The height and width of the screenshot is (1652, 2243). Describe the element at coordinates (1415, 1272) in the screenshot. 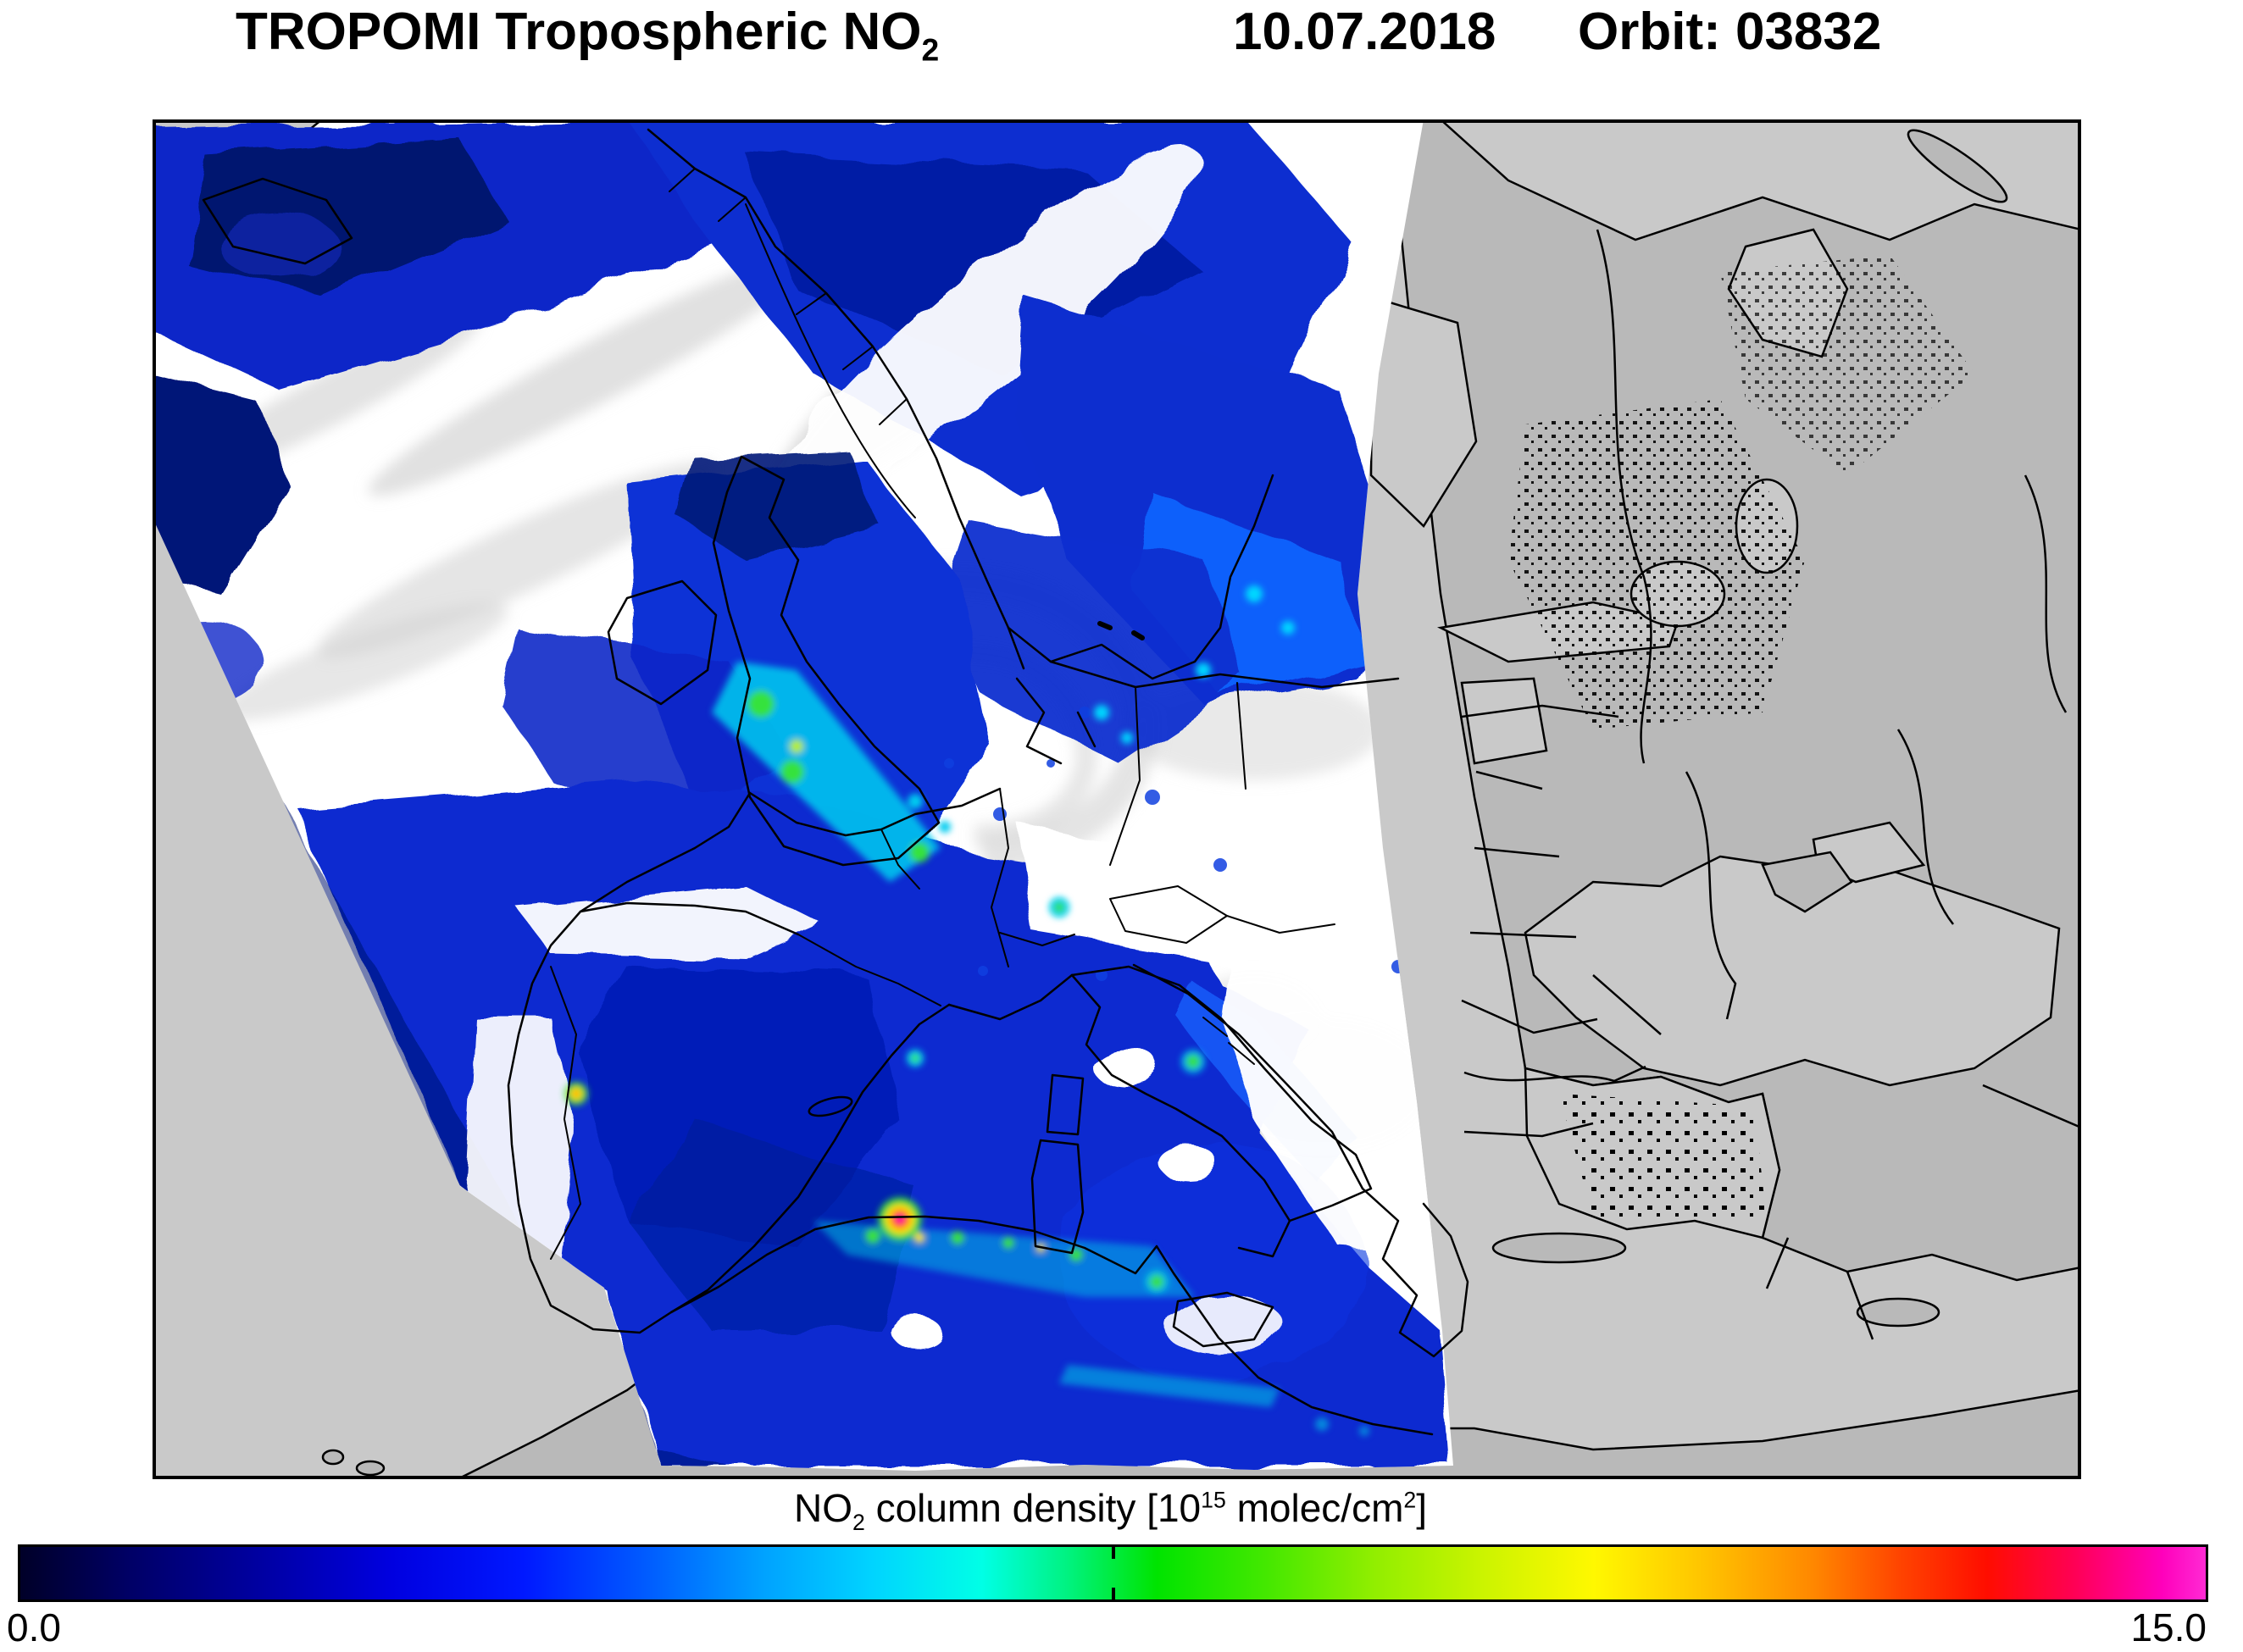

I see `greece-coast` at that location.